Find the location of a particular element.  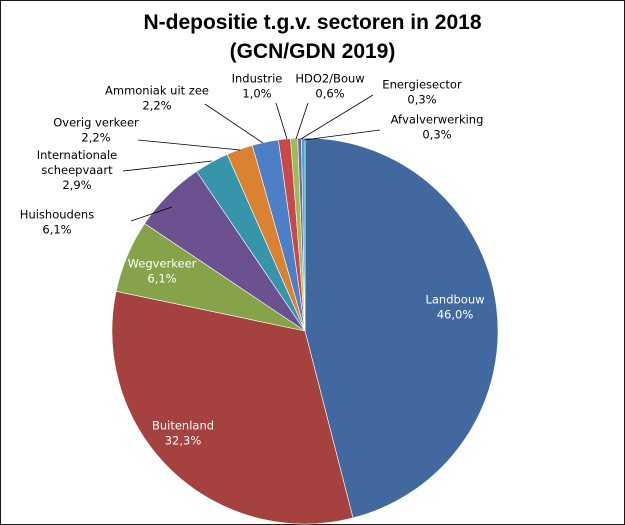

slice-label-line: 2,9% is located at coordinates (76, 185).